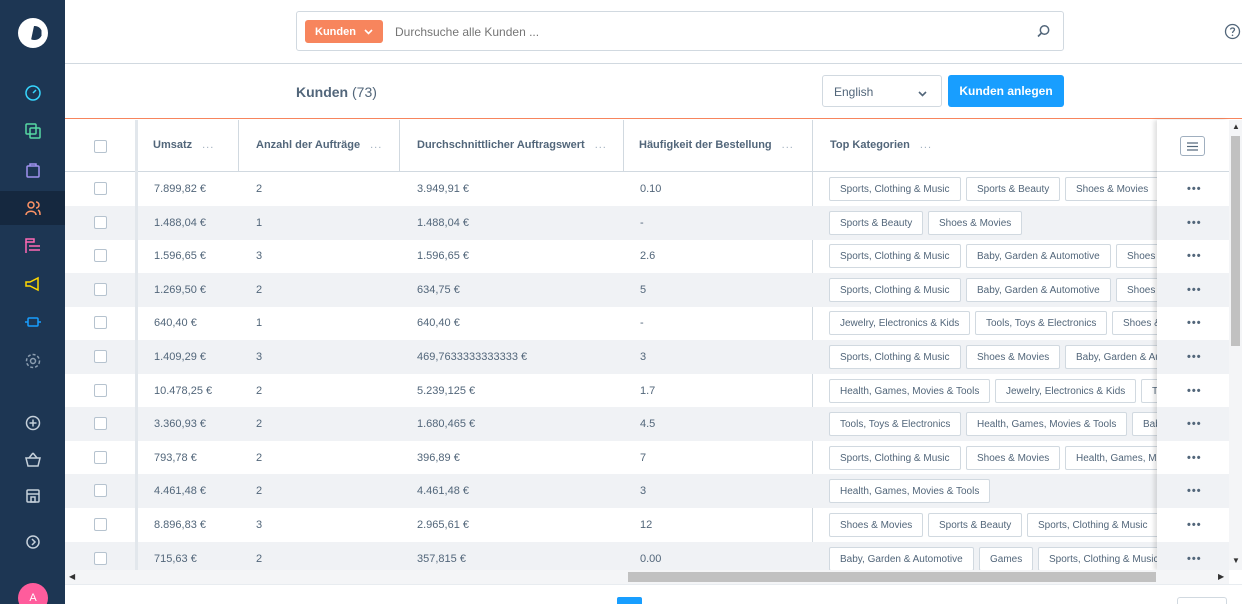 The width and height of the screenshot is (1242, 604). What do you see at coordinates (1236, 560) in the screenshot?
I see `scroll-down-icon: ▼` at bounding box center [1236, 560].